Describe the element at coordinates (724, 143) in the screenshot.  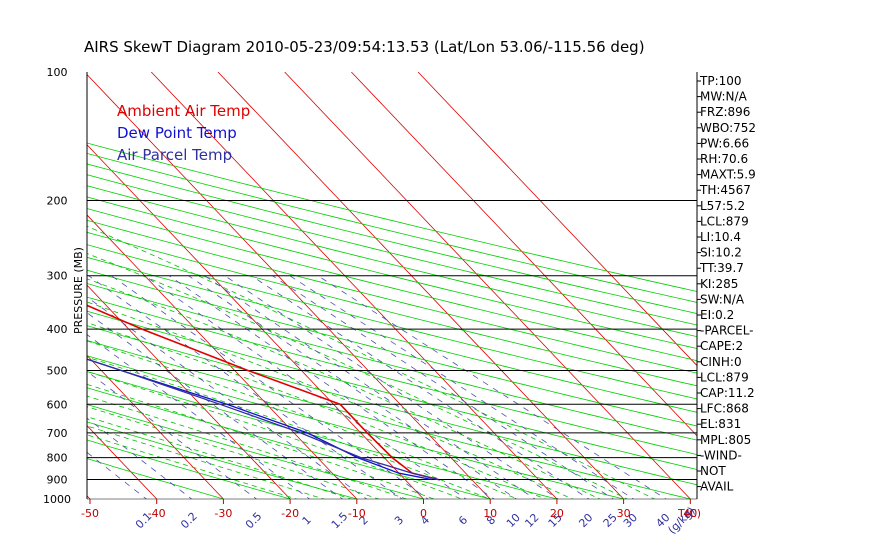
I see `stability-index-label: PW:6.66` at that location.